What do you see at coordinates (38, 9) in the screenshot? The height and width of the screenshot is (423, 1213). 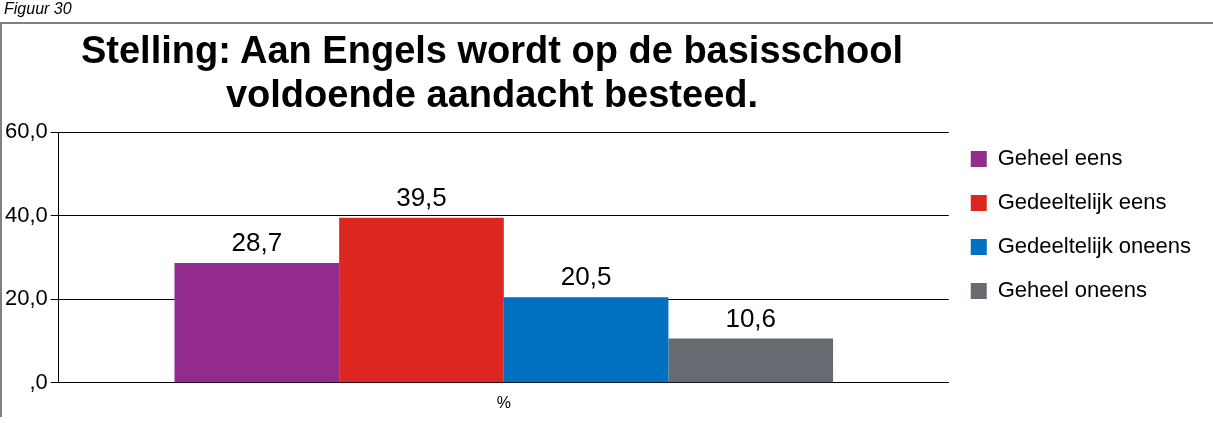 I see `text: Figuur 30` at bounding box center [38, 9].